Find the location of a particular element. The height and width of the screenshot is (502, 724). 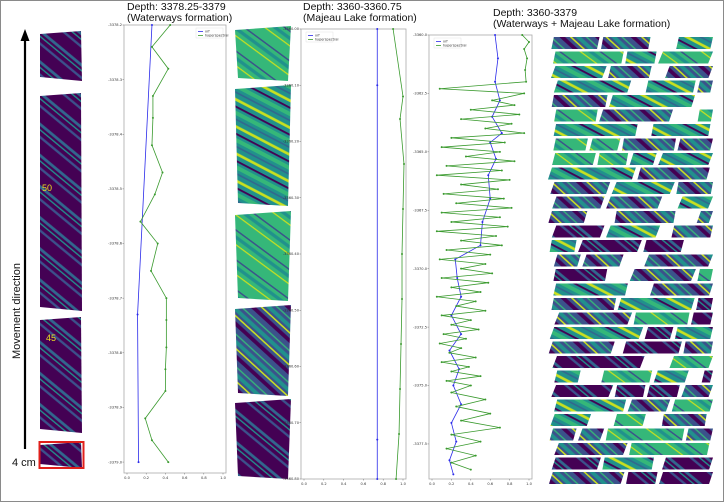

core-mark-50: 50 is located at coordinates (47, 188).